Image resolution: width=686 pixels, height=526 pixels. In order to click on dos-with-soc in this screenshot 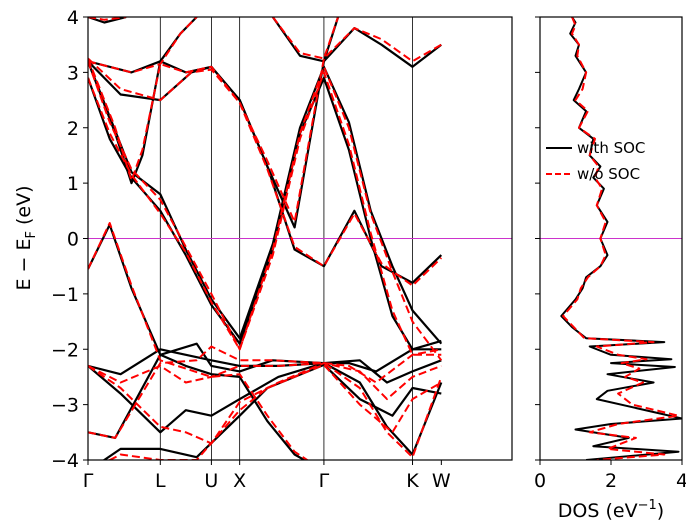, I will do `click(621, 238)`.